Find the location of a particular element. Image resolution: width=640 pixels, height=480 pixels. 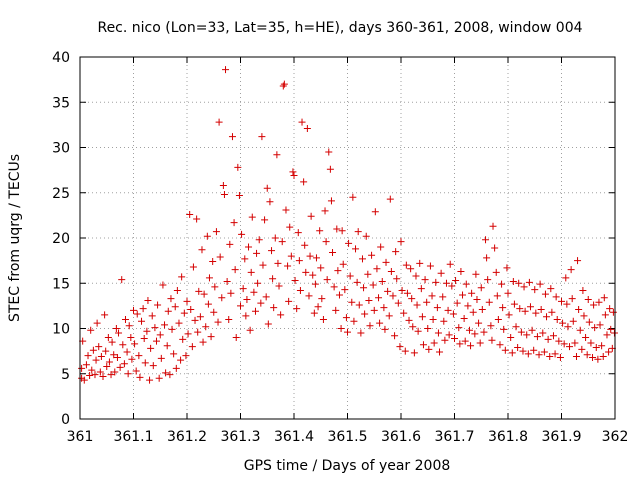

y-tick-label: 25 is located at coordinates (61, 194).